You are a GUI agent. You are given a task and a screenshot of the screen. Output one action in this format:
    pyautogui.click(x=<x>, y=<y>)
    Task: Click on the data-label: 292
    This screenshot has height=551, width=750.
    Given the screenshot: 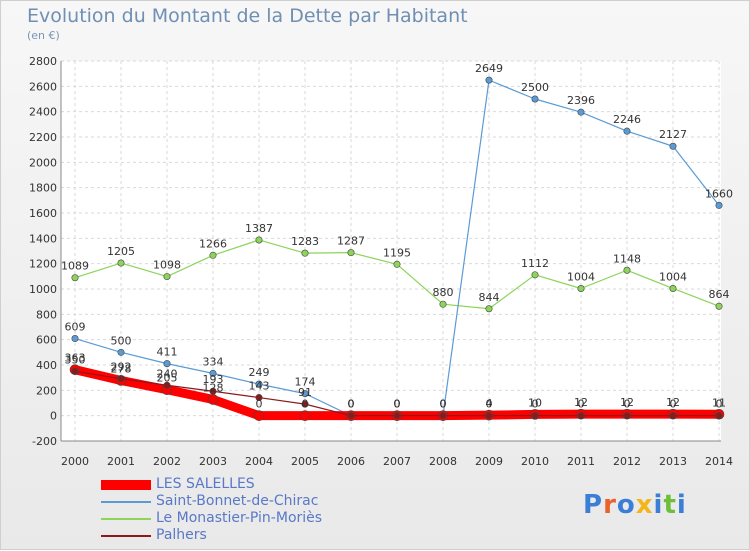 What is the action you would take?
    pyautogui.click(x=121, y=367)
    